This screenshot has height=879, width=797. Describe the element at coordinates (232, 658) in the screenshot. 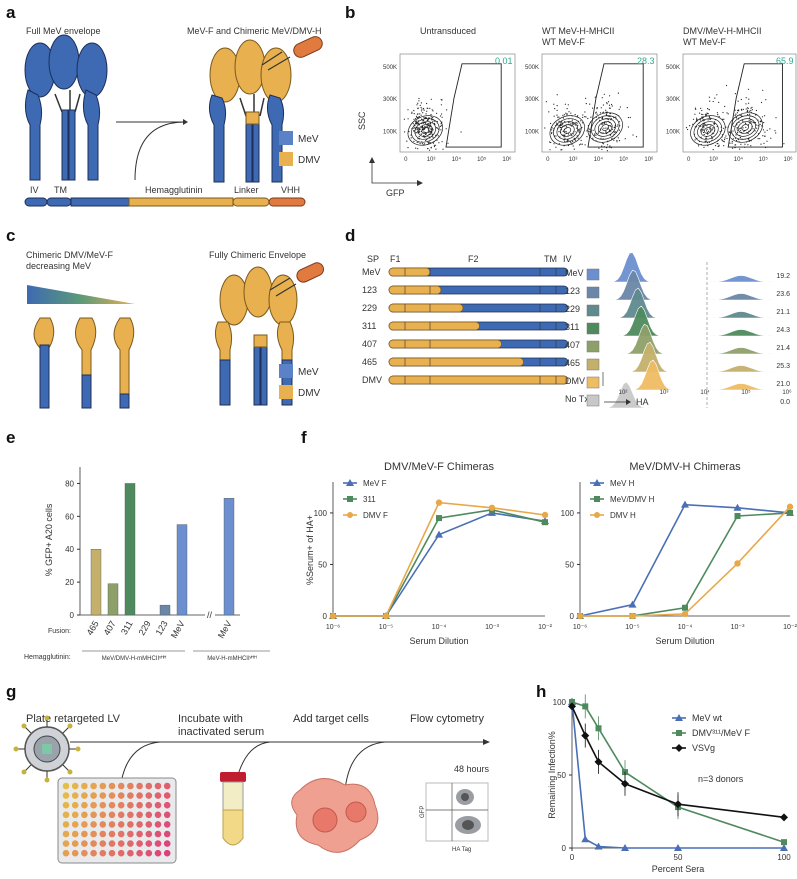

I see `e-group-label-2: MeV-H-mMHCIIᵛᴴᴴ` at that location.